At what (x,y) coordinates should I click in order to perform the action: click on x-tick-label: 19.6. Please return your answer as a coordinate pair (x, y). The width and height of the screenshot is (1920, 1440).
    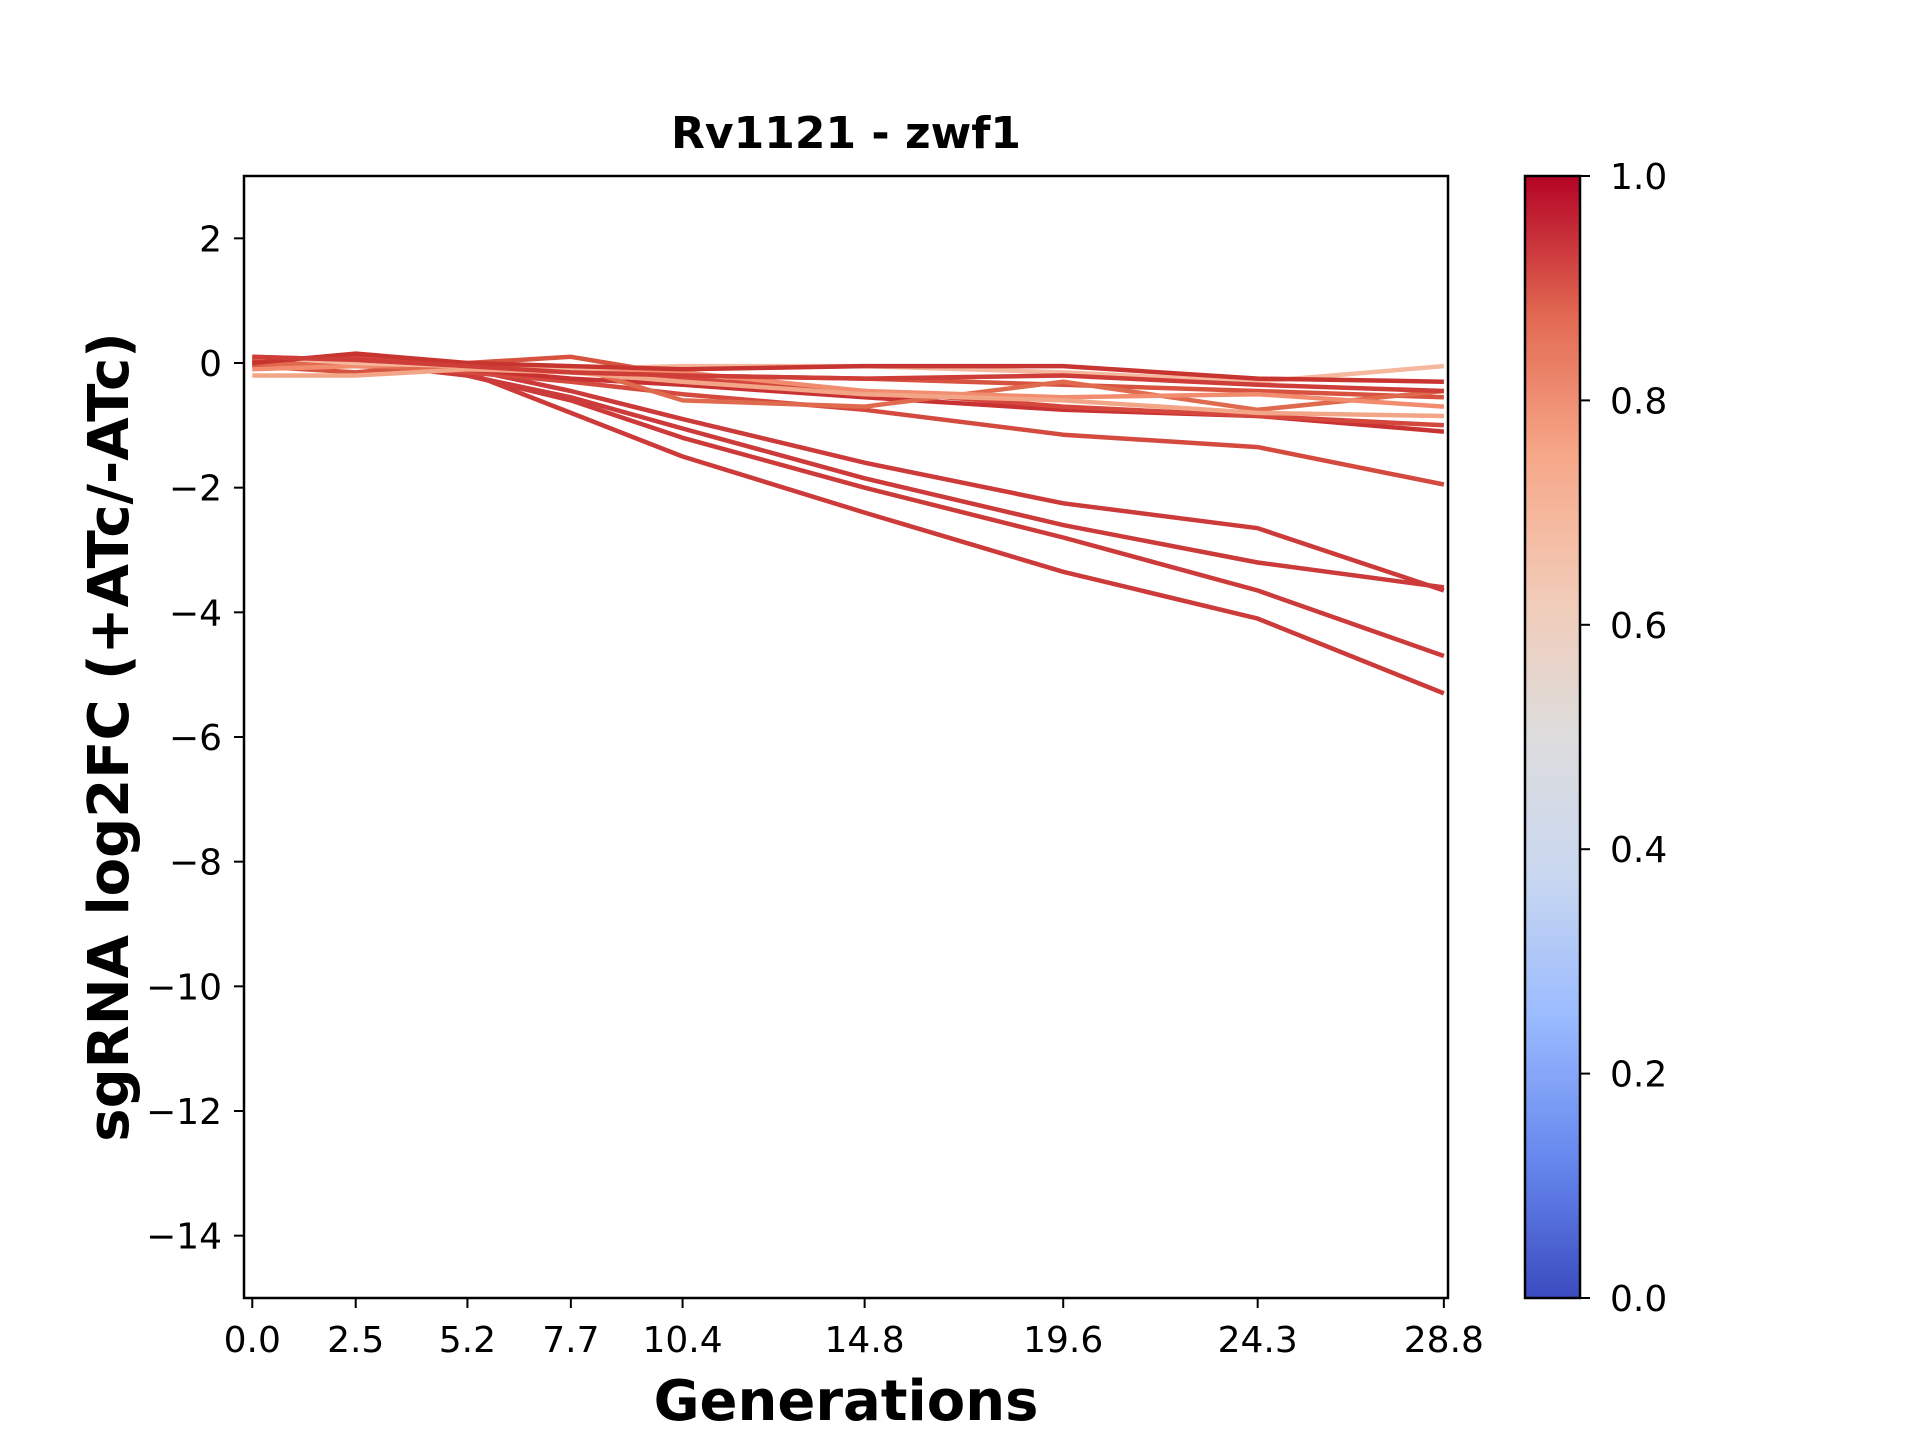
    Looking at the image, I should click on (1063, 1340).